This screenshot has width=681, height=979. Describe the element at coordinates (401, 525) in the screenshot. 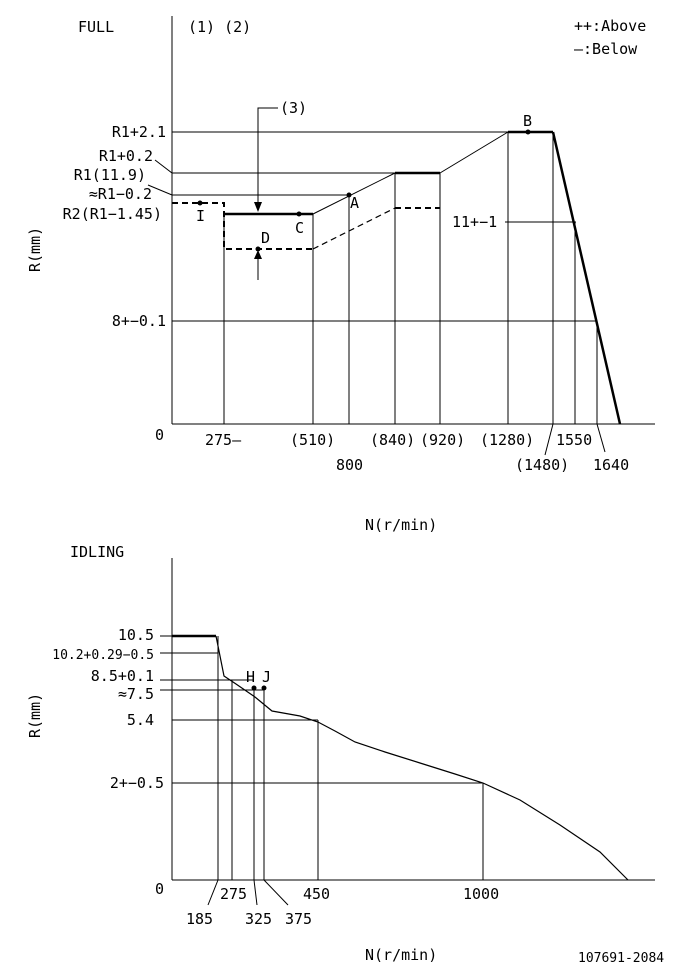

I see `full-x-axis-label: N(r/min)` at that location.